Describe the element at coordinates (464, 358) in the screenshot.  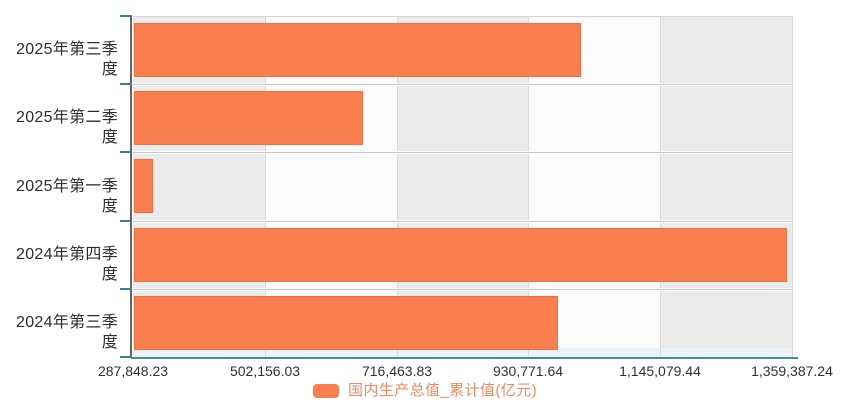
I see `x-axis-line` at that location.